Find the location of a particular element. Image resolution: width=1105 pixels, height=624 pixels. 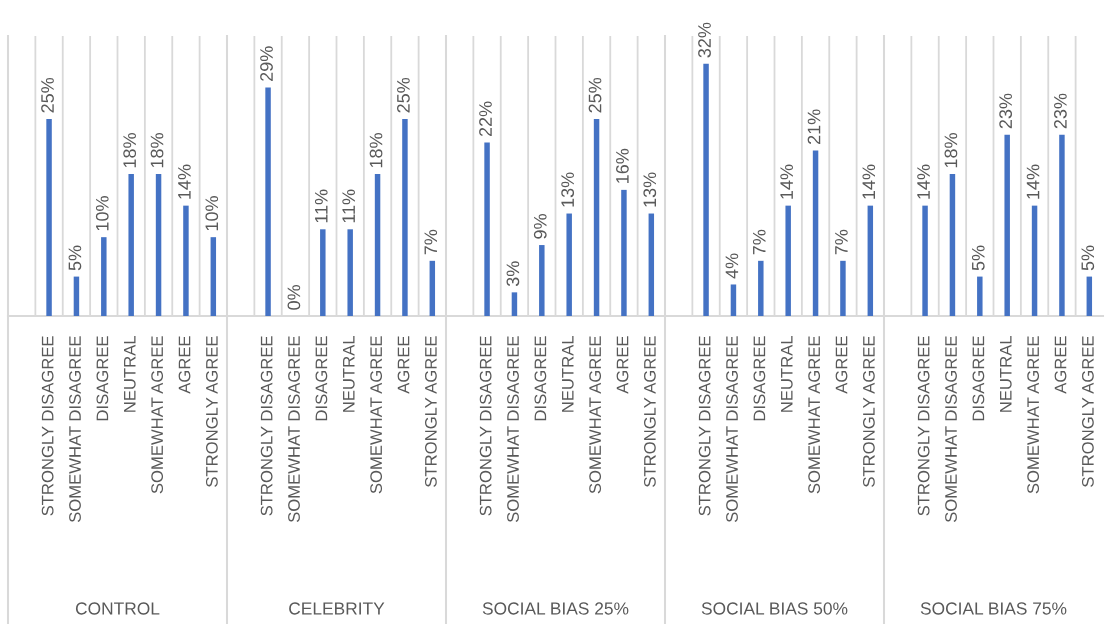

x-axis-title: CELEBRITY is located at coordinates (337, 608).